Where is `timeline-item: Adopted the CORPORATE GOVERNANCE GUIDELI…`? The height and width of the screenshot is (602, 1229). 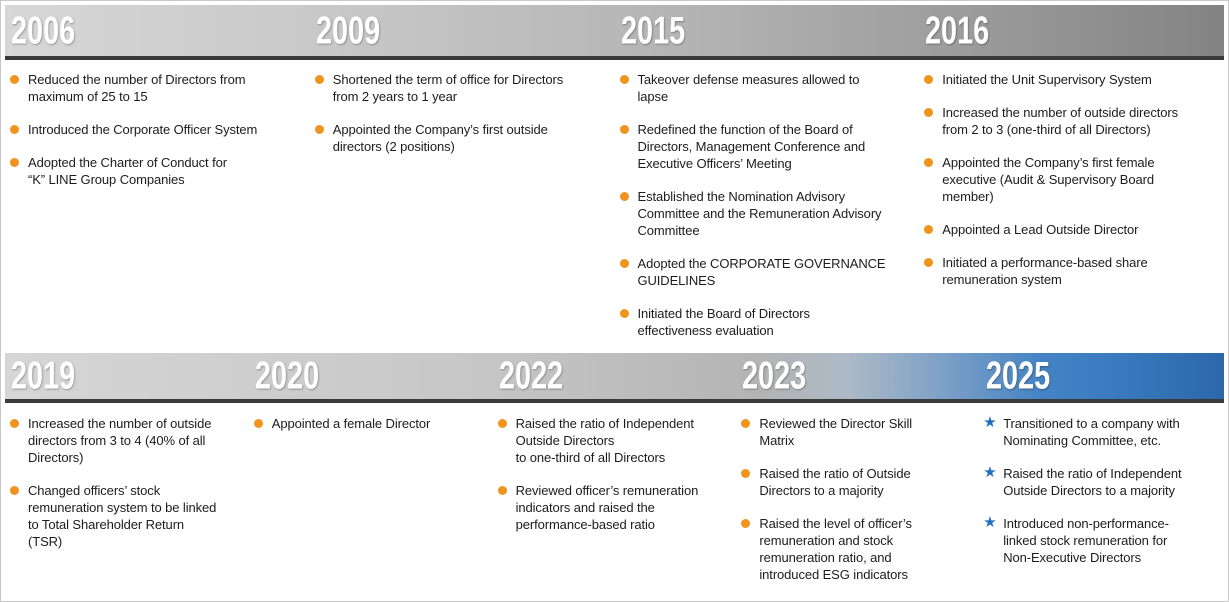 timeline-item: Adopted the CORPORATE GOVERNANCE GUIDELI… is located at coordinates (764, 272).